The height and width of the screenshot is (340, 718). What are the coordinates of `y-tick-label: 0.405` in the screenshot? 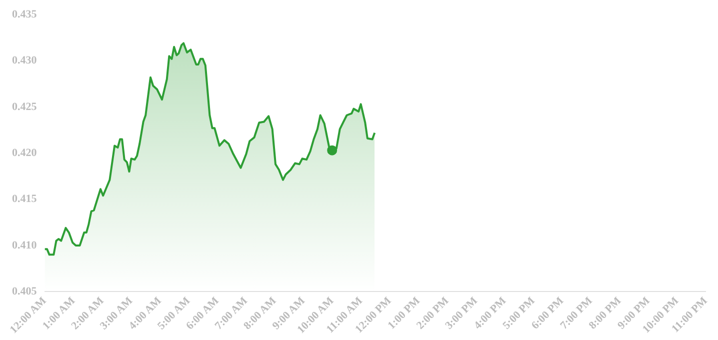 It's located at (25, 291).